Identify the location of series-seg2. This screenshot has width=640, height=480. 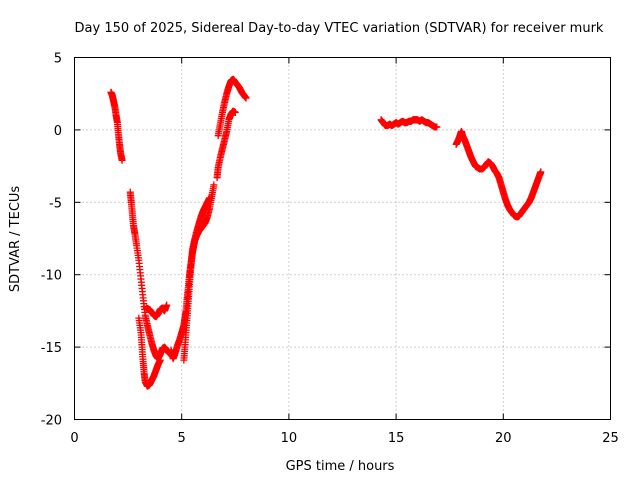
(150, 275).